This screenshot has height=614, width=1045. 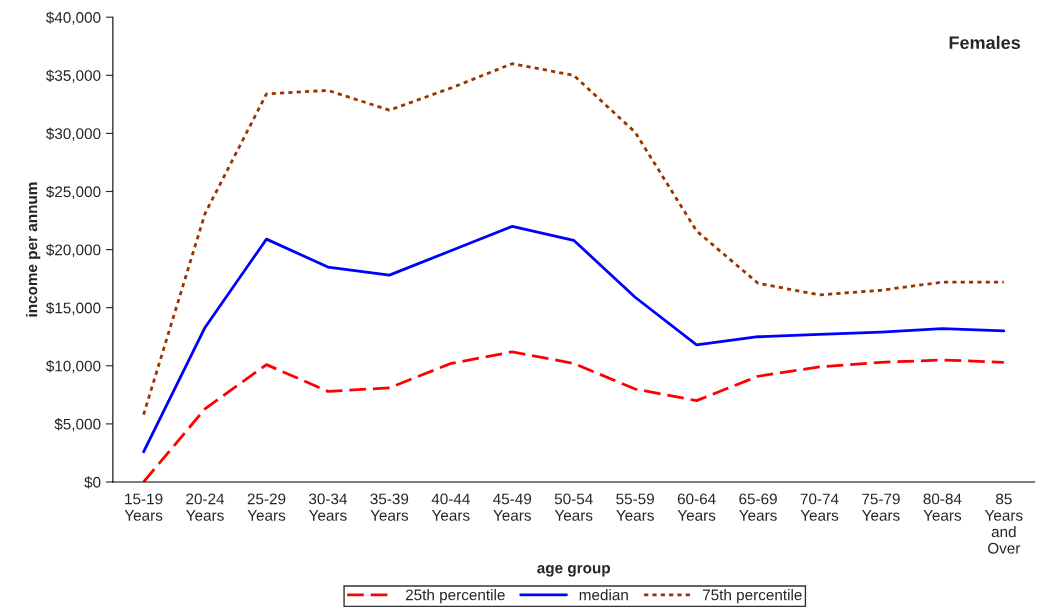 I want to click on y-tick-label: $15,000, so click(x=73, y=308).